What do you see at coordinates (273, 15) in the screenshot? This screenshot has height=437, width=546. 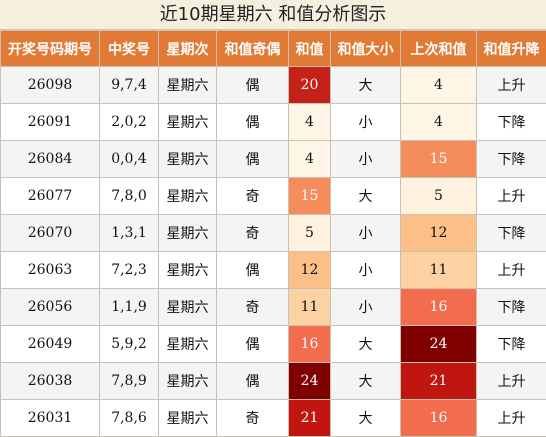 I see `panel-title: 近10期星期六 和值分析图示` at bounding box center [273, 15].